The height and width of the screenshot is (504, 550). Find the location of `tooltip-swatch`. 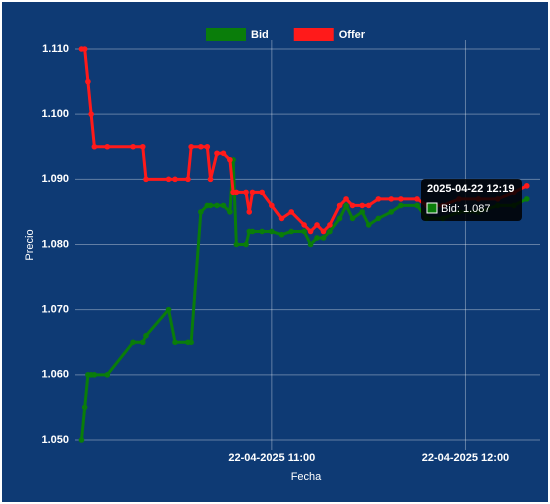

tooltip-swatch is located at coordinates (432, 208).